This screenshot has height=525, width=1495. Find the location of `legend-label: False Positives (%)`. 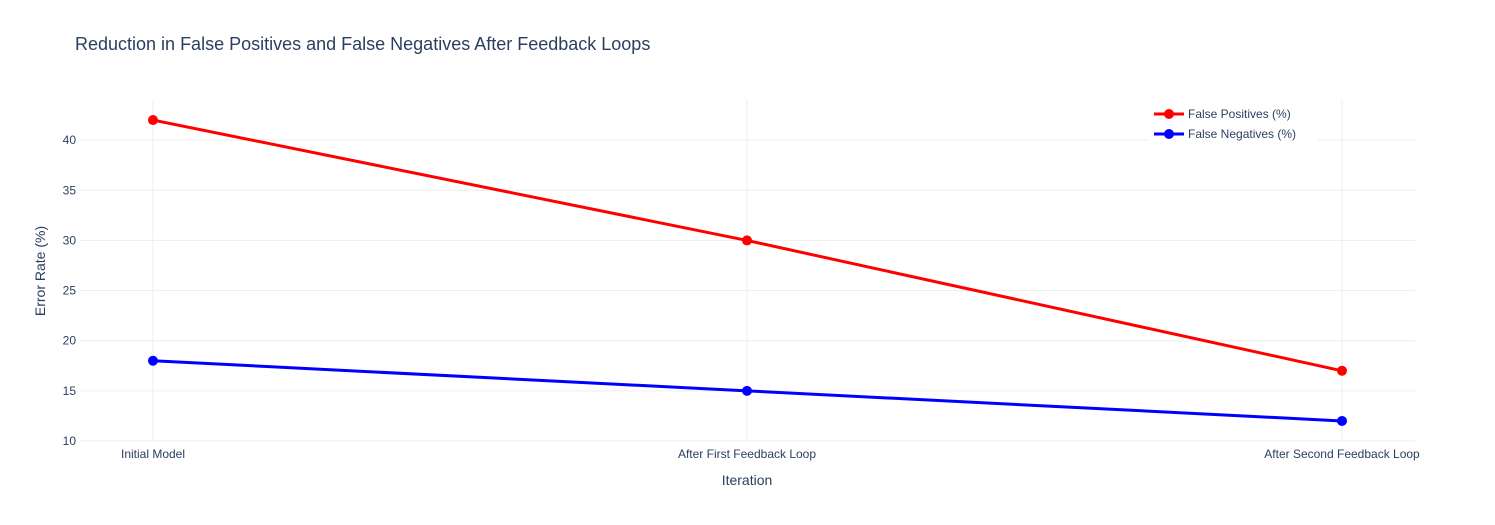

legend-label: False Positives (%) is located at coordinates (1239, 114).